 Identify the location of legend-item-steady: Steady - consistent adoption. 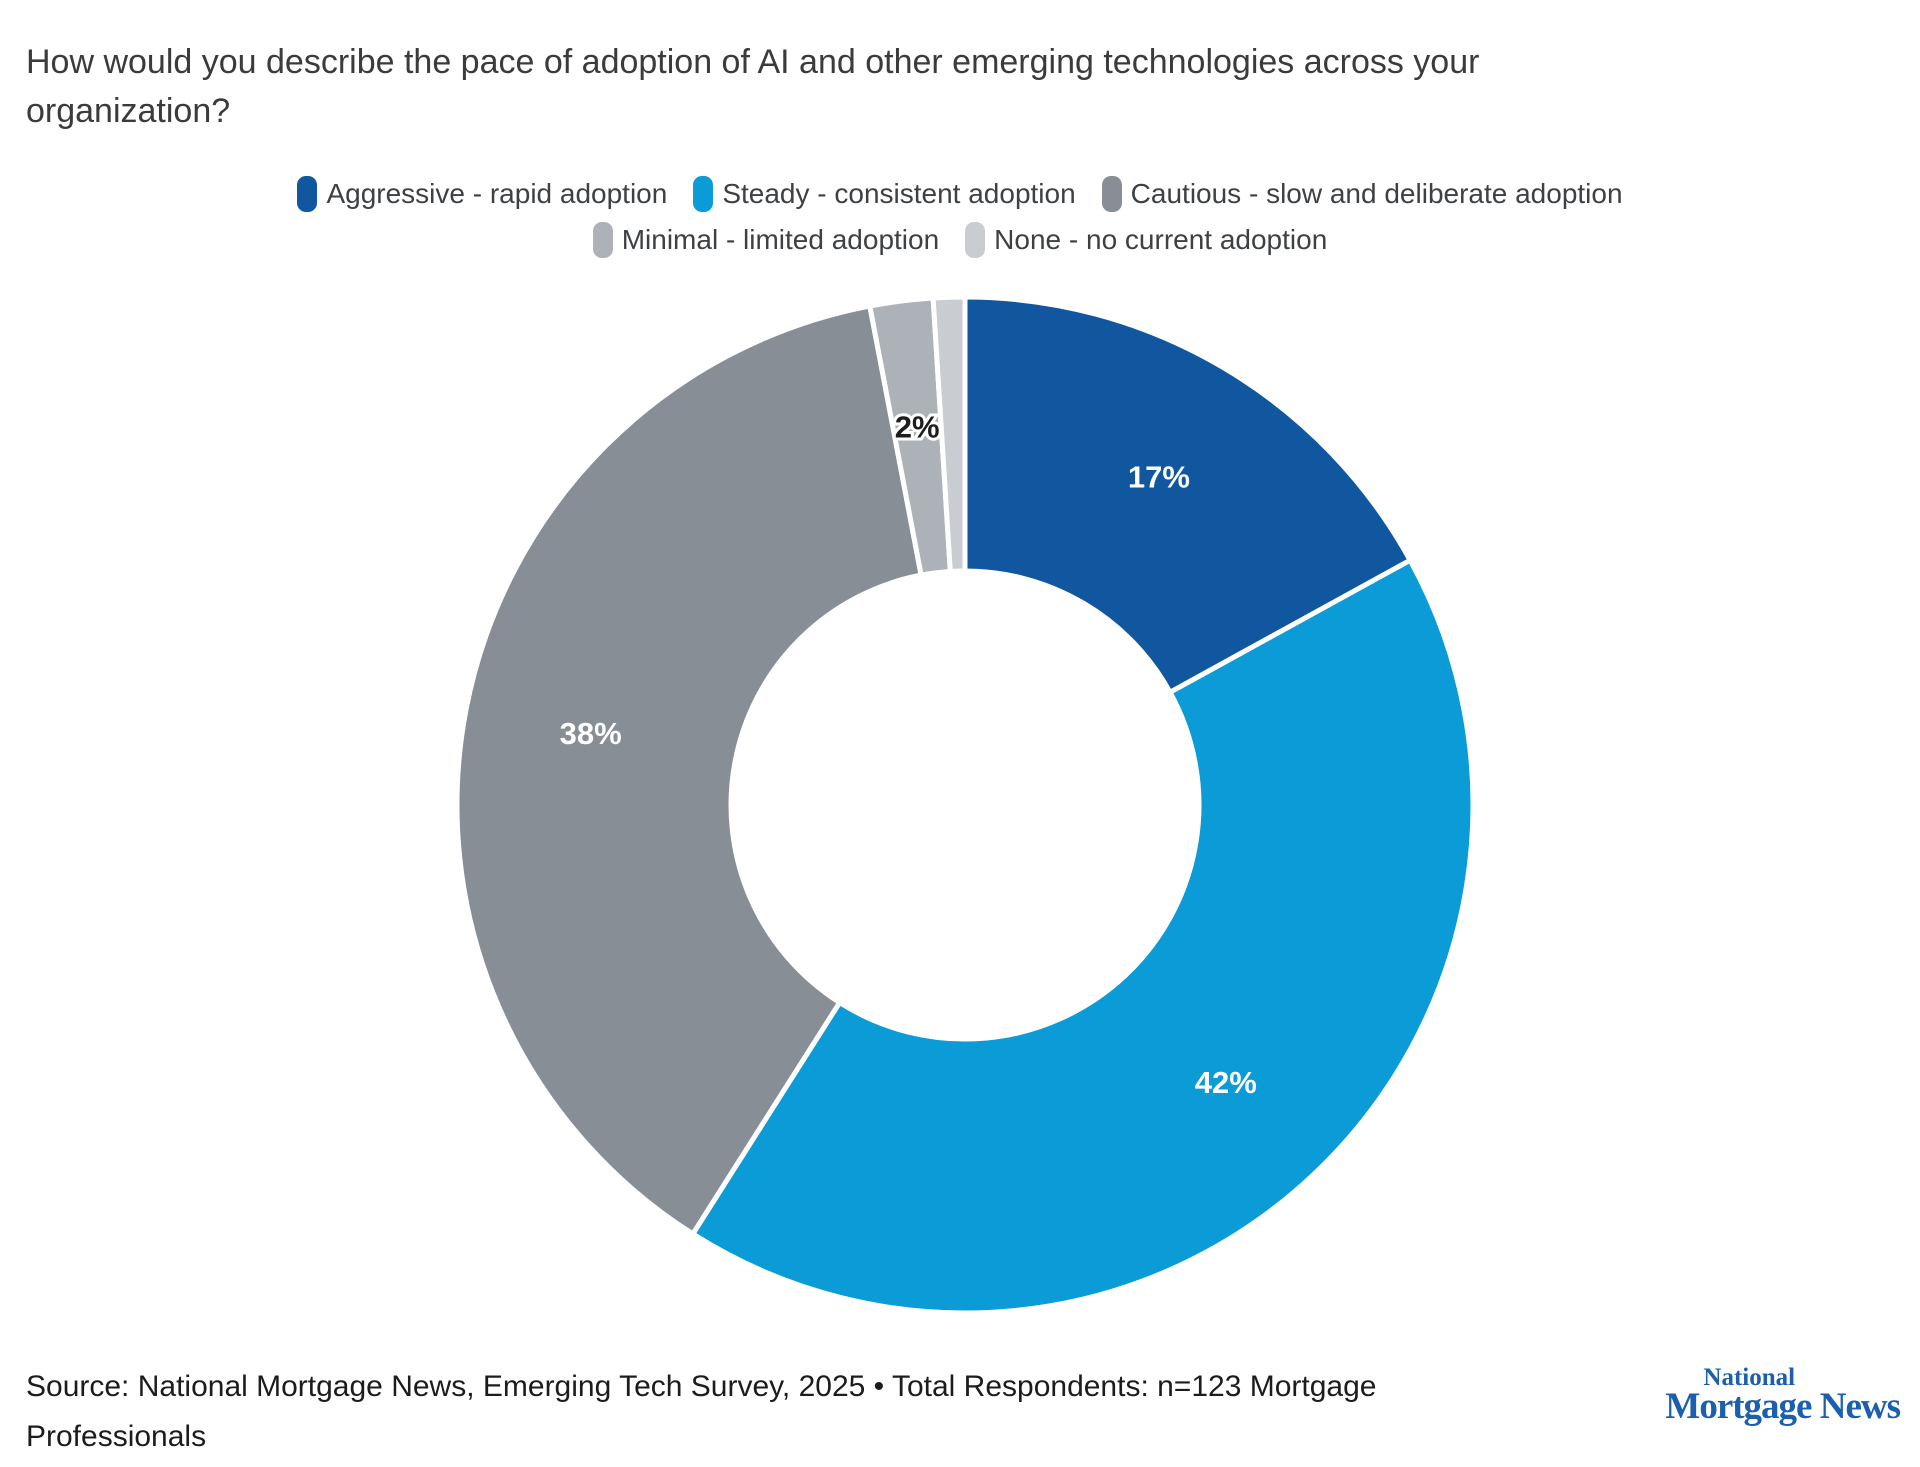
(884, 194).